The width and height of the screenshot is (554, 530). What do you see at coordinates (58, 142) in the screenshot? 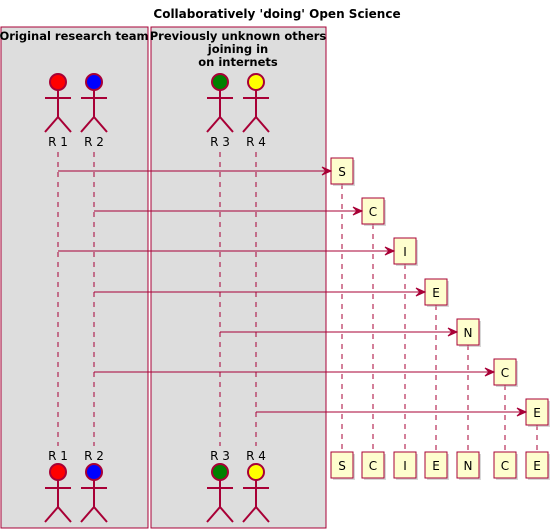
I see `actor-label-top: R 1` at bounding box center [58, 142].